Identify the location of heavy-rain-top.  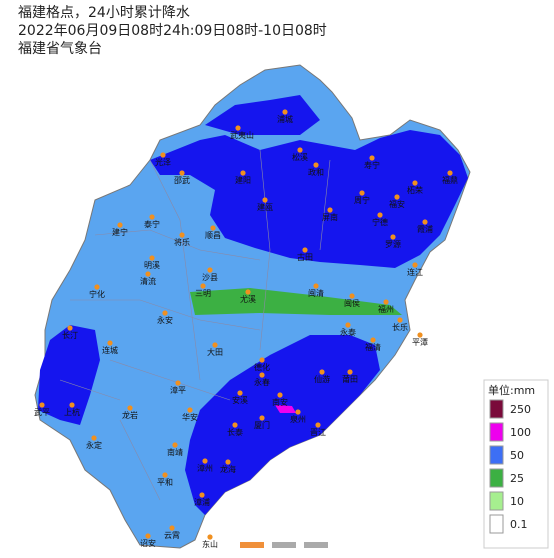
(262, 115).